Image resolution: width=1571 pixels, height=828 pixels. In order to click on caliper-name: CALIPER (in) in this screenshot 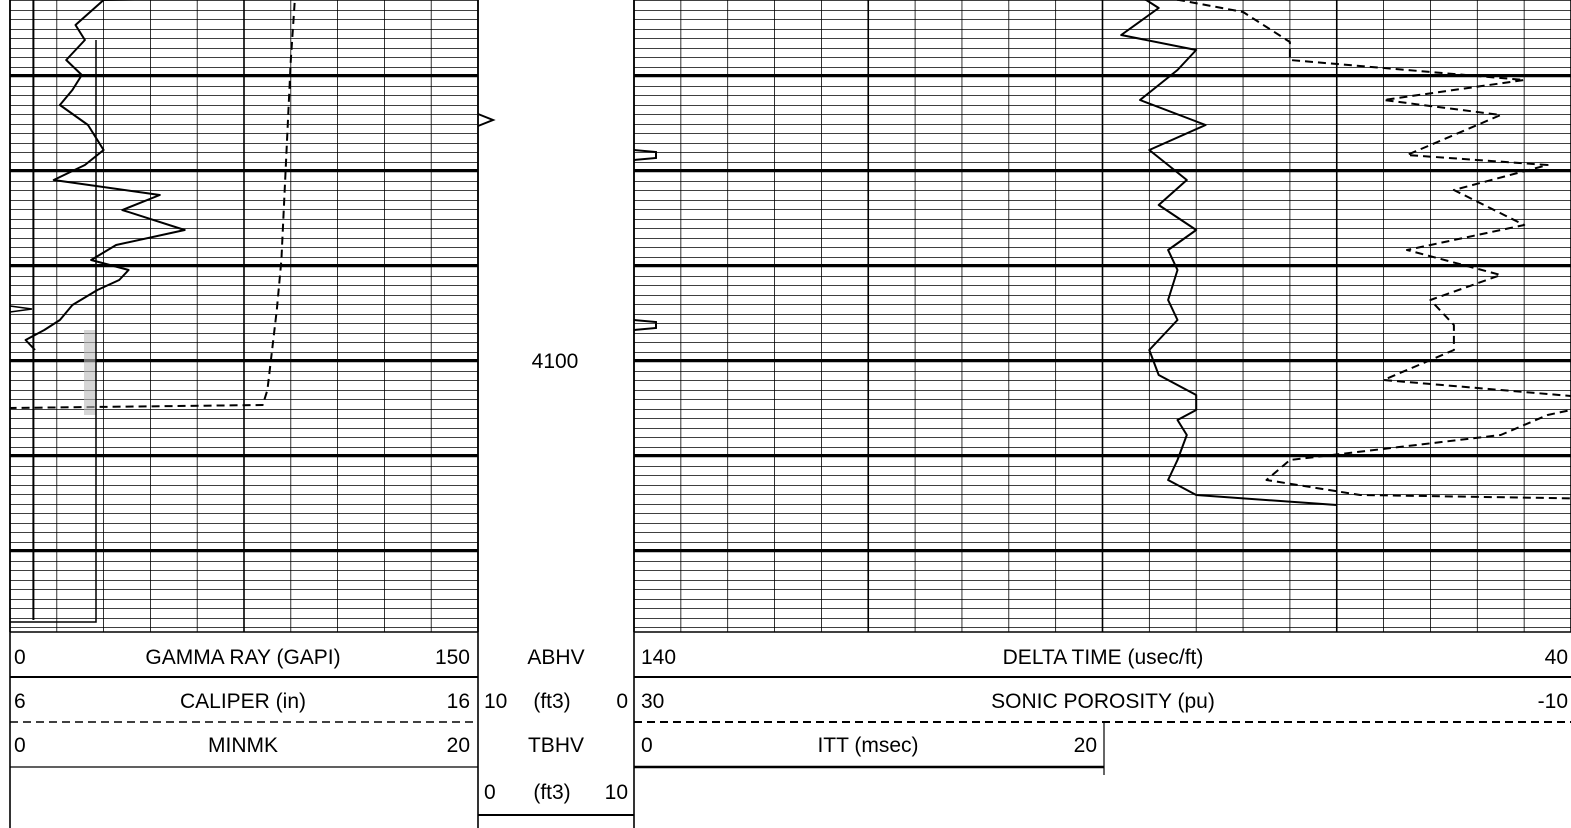, I will do `click(243, 701)`.